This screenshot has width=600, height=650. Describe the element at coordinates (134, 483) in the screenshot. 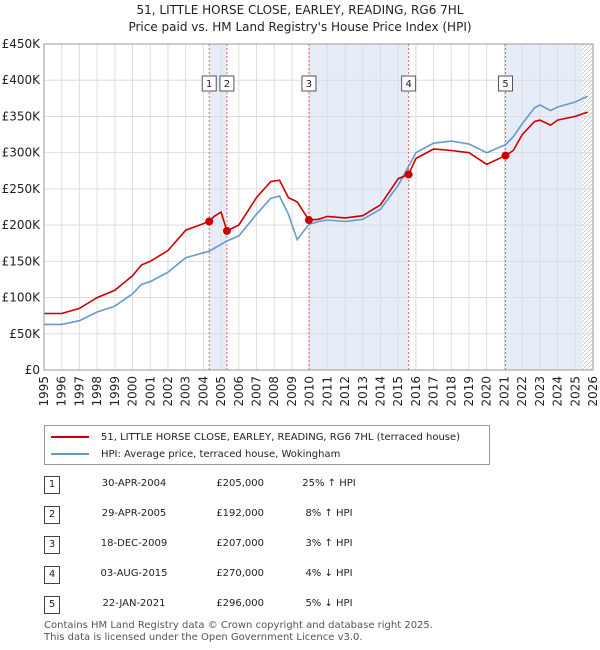

I see `transaction-date: 30-APR-2004` at that location.